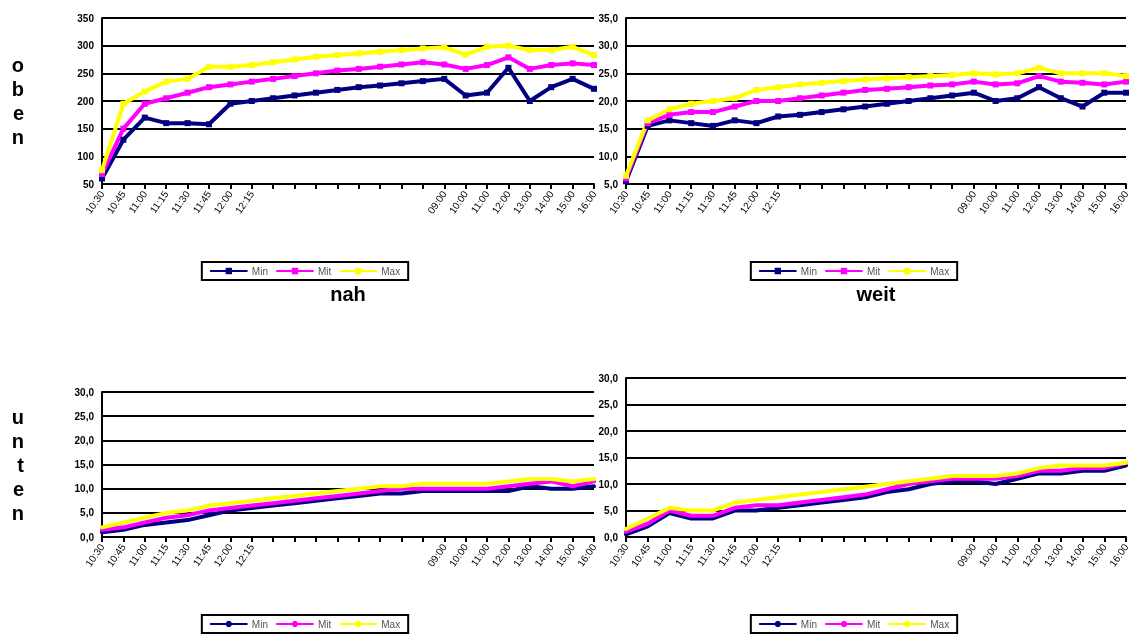  I want to click on y-tick-label: 0,0, so click(87, 537).